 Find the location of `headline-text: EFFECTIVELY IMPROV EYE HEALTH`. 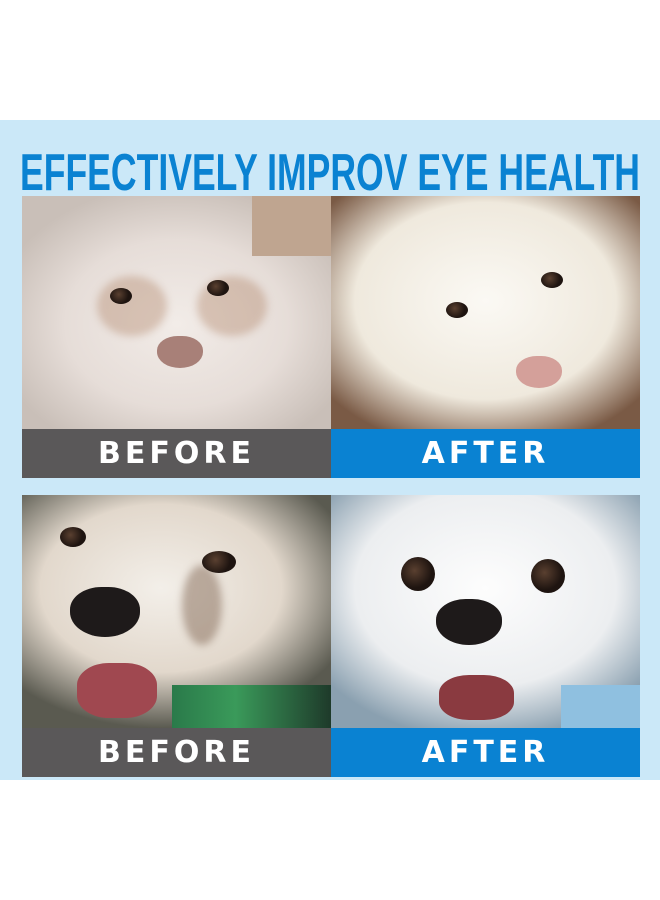

headline-text: EFFECTIVELY IMPROV EYE HEALTH is located at coordinates (330, 170).